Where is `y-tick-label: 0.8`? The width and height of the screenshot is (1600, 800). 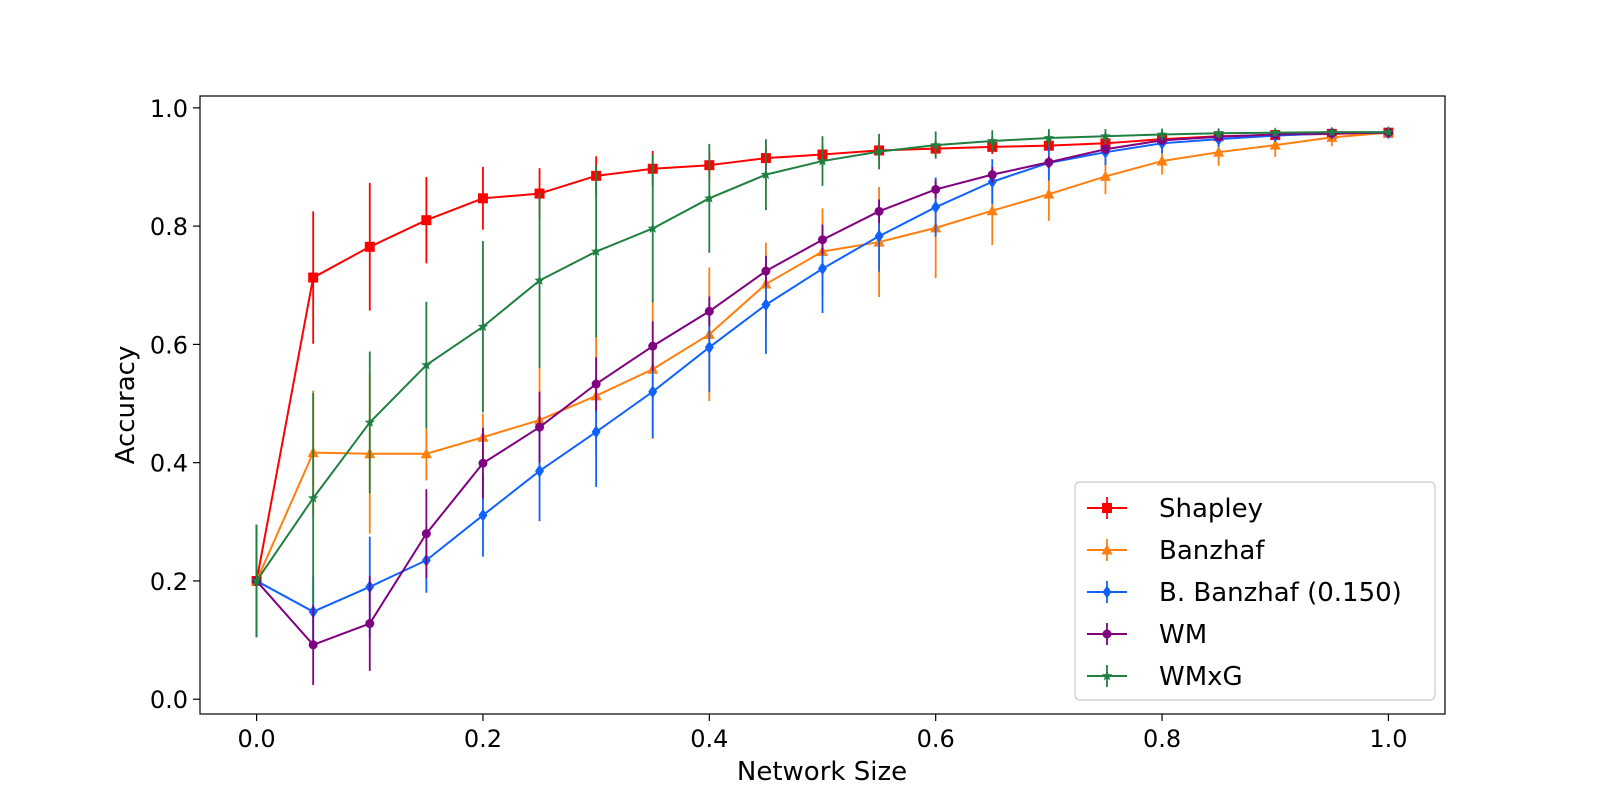
y-tick-label: 0.8 is located at coordinates (169, 227).